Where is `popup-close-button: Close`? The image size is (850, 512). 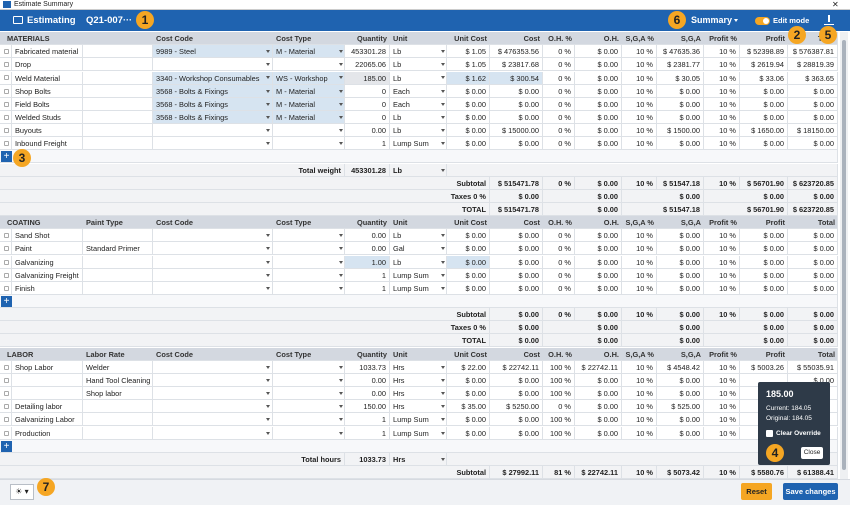 popup-close-button: Close is located at coordinates (812, 453).